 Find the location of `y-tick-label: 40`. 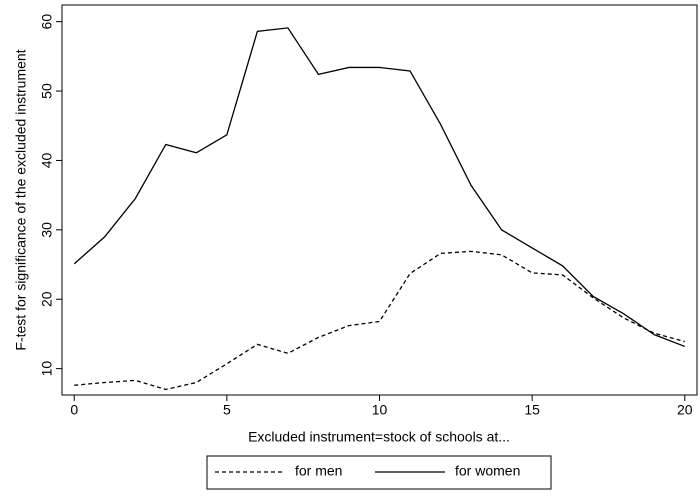

y-tick-label: 40 is located at coordinates (47, 160).